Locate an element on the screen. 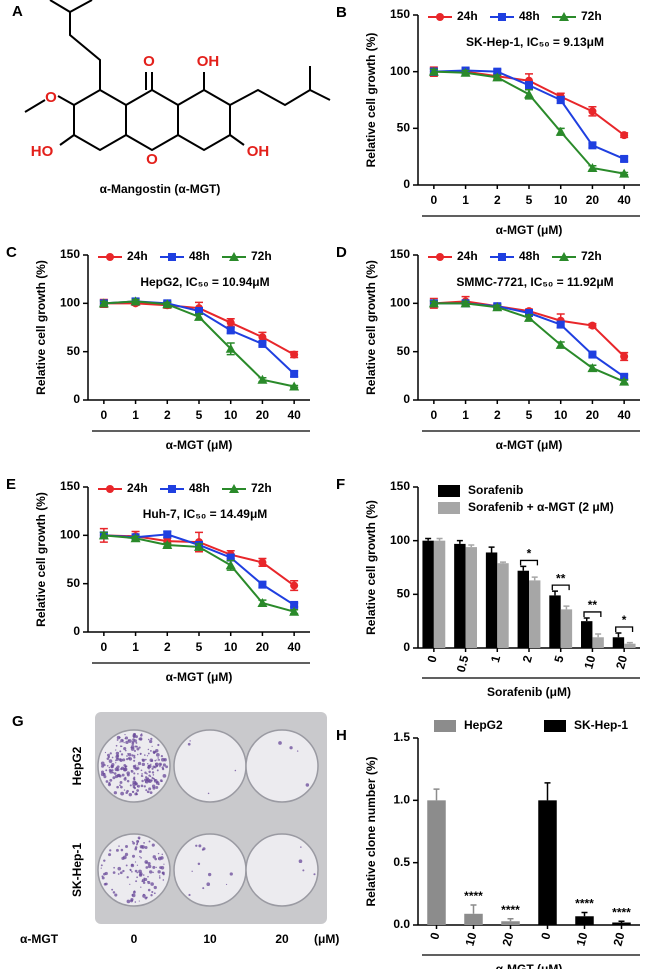  y-tick-label: 0 is located at coordinates (406, 184).